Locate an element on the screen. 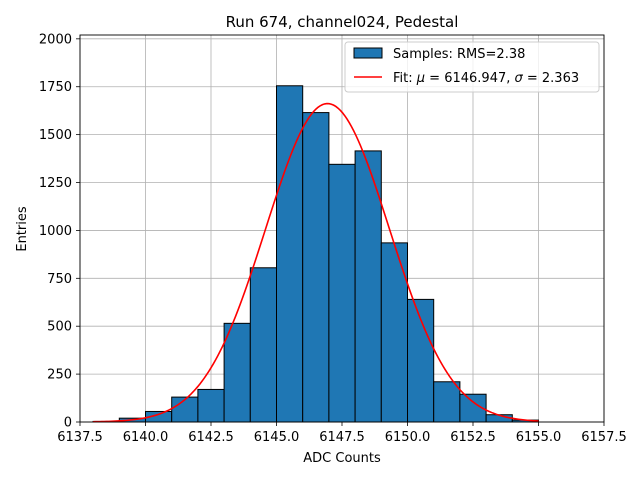 The width and height of the screenshot is (640, 480). legend-label-fit: Fit: μ = 6146.947, σ = 2.363 is located at coordinates (486, 78).